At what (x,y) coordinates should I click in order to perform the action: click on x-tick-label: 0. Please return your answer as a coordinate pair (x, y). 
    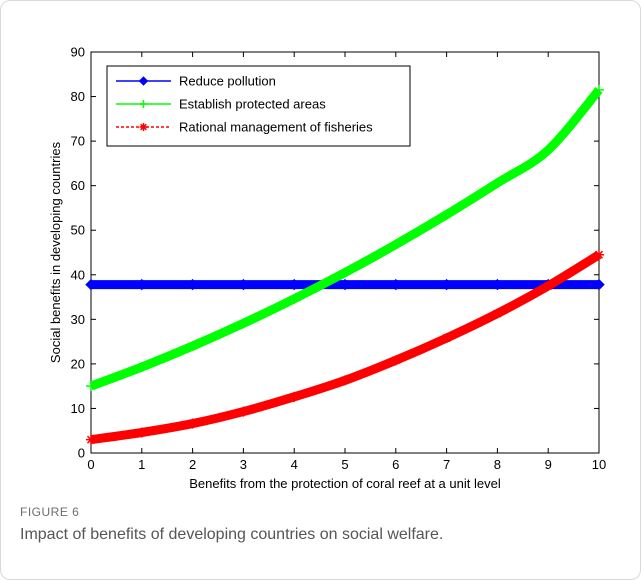
    Looking at the image, I should click on (90, 464).